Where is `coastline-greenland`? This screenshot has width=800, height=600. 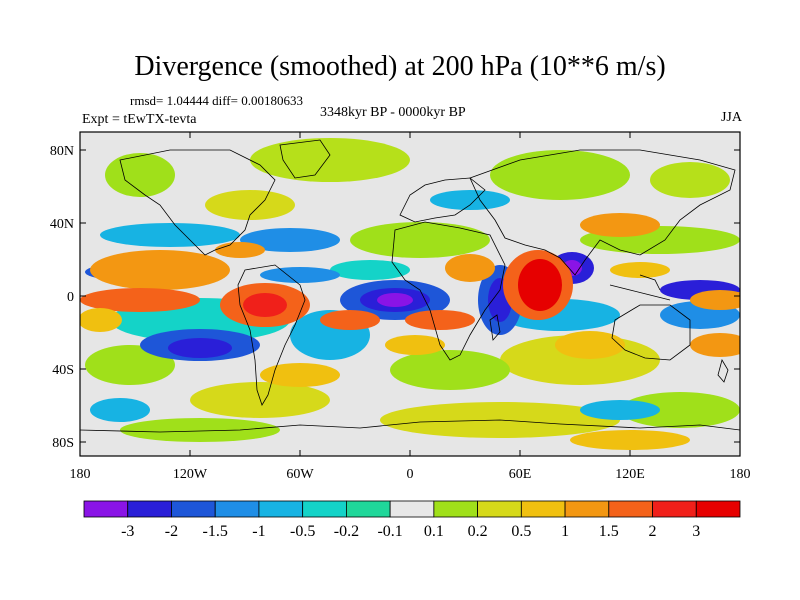
coastline-greenland is located at coordinates (305, 159).